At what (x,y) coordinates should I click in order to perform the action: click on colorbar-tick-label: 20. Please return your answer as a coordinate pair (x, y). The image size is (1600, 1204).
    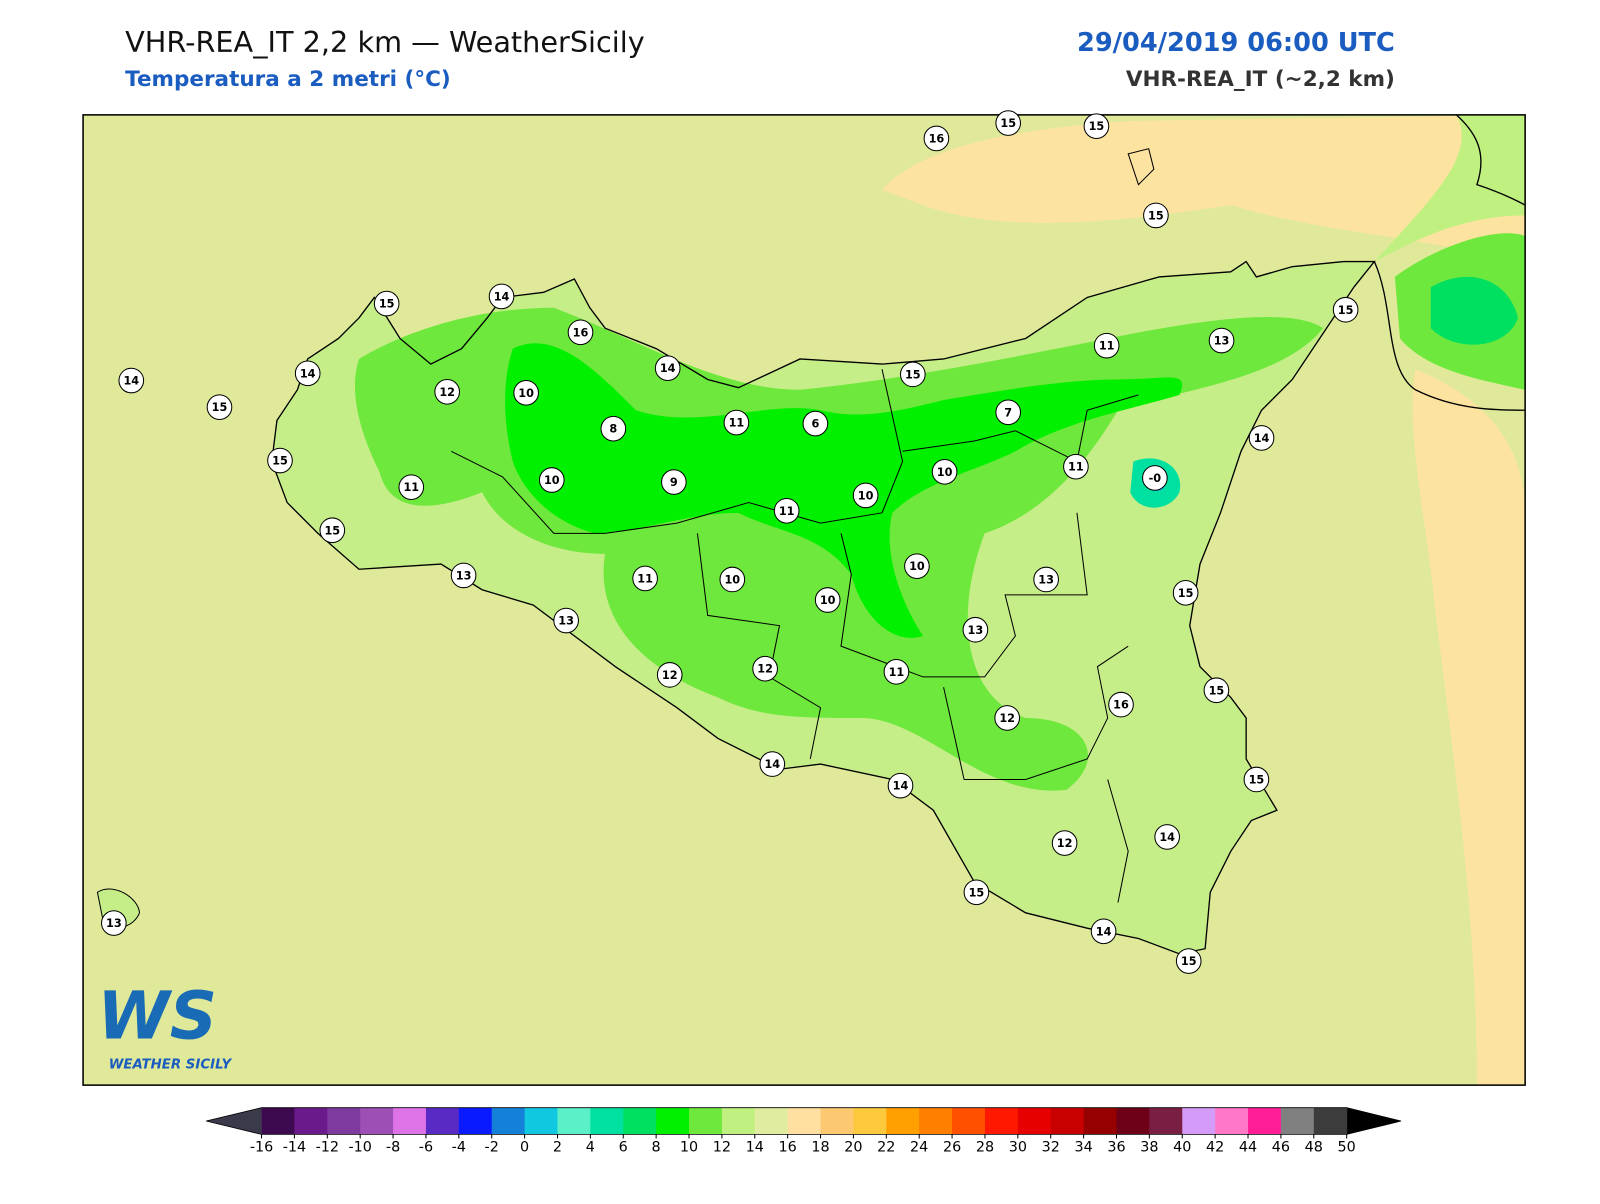
    Looking at the image, I should click on (853, 1148).